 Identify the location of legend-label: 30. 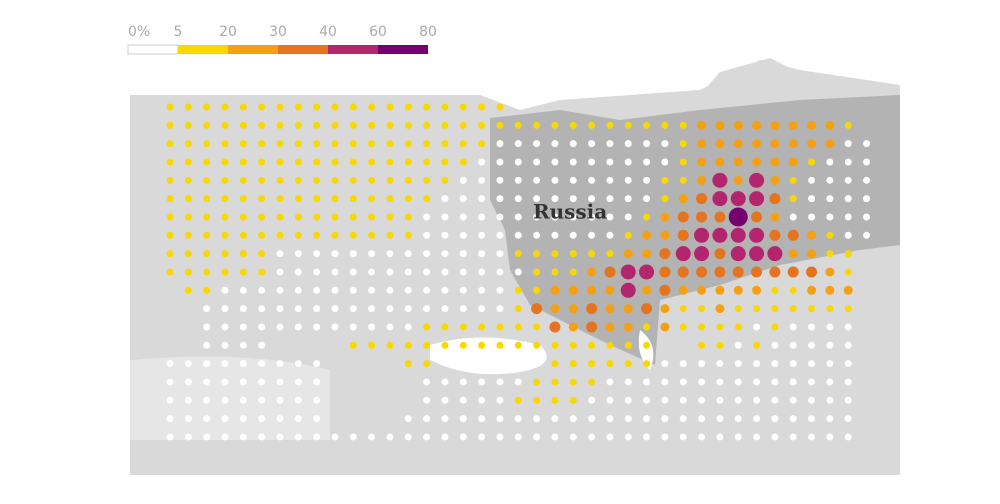
(278, 32).